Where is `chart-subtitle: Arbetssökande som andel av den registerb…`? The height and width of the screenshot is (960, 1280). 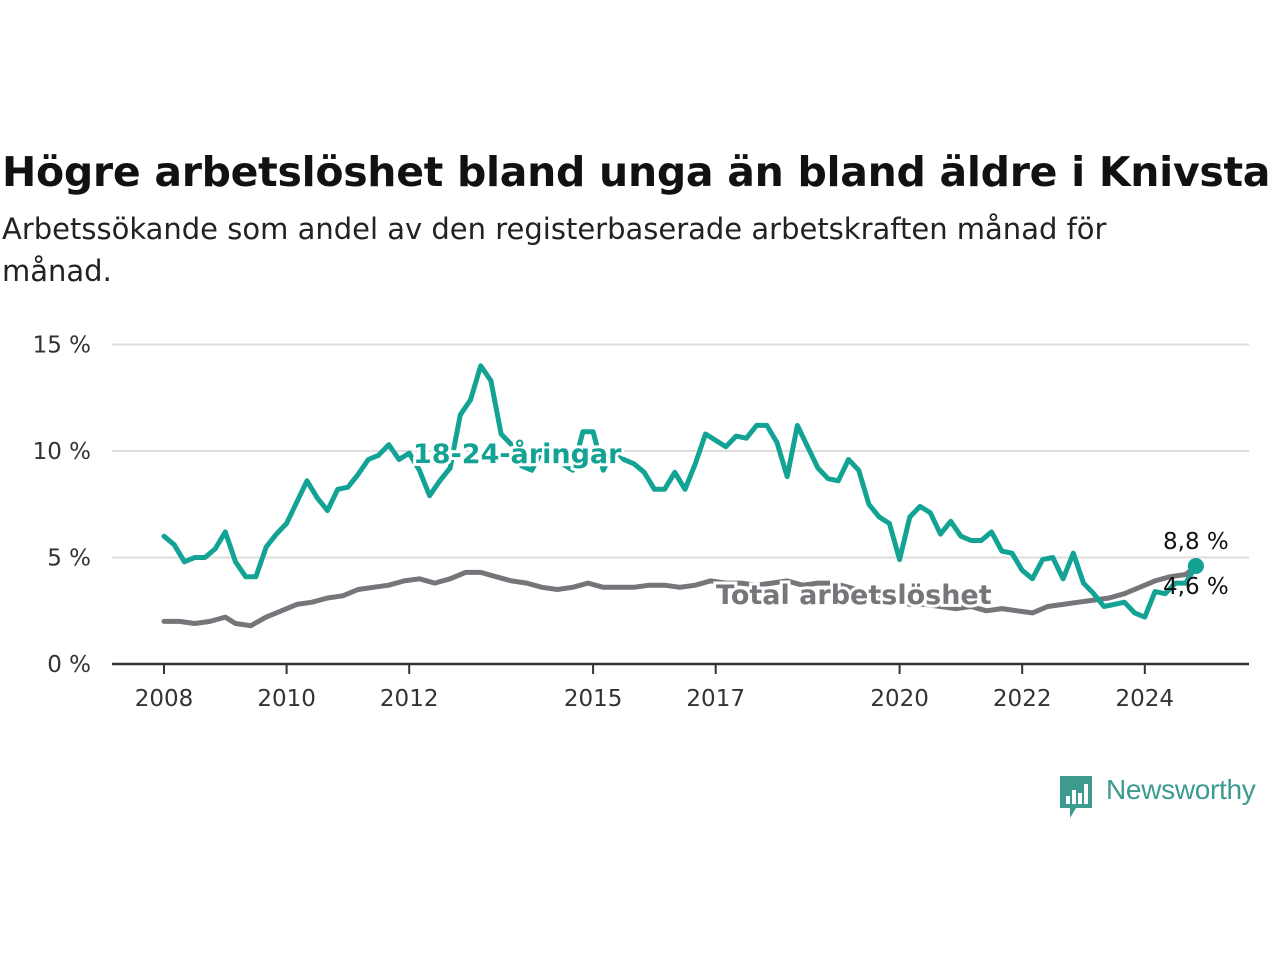
chart-subtitle: Arbetssökande som andel av den registerb… is located at coordinates (554, 250).